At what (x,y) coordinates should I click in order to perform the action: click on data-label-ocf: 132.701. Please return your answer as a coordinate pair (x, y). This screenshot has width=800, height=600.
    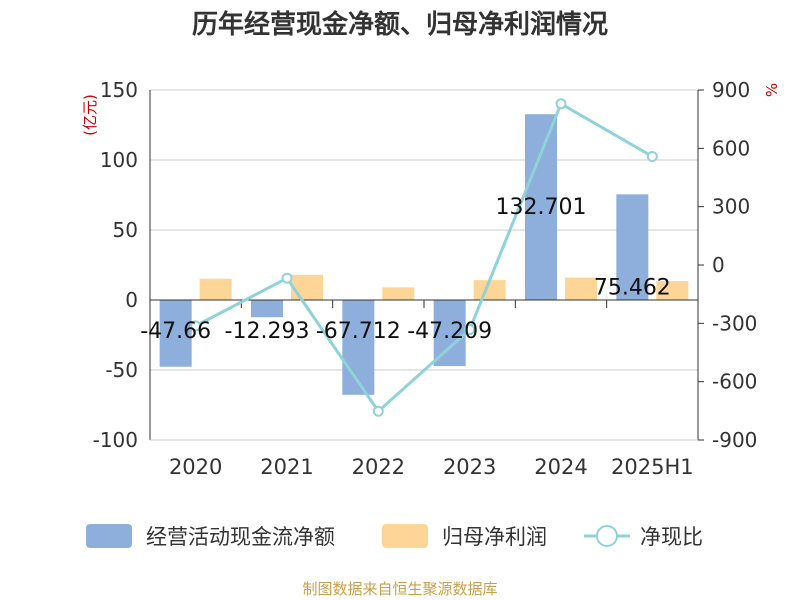
    Looking at the image, I should click on (541, 207).